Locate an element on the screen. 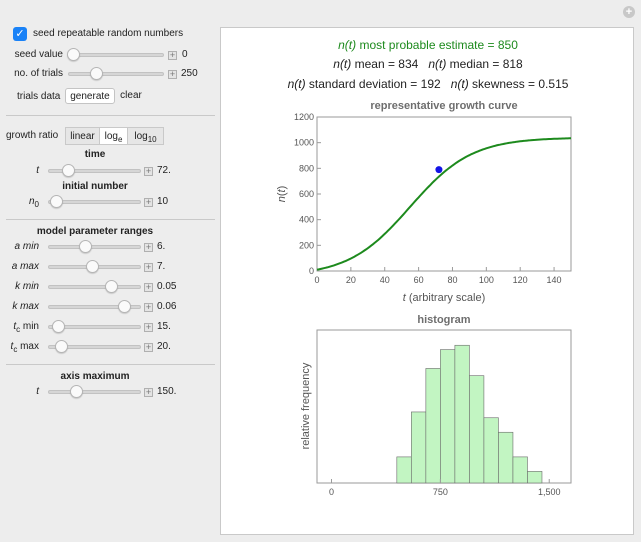  model-parameter-title: model parameter ranges is located at coordinates (95, 231).